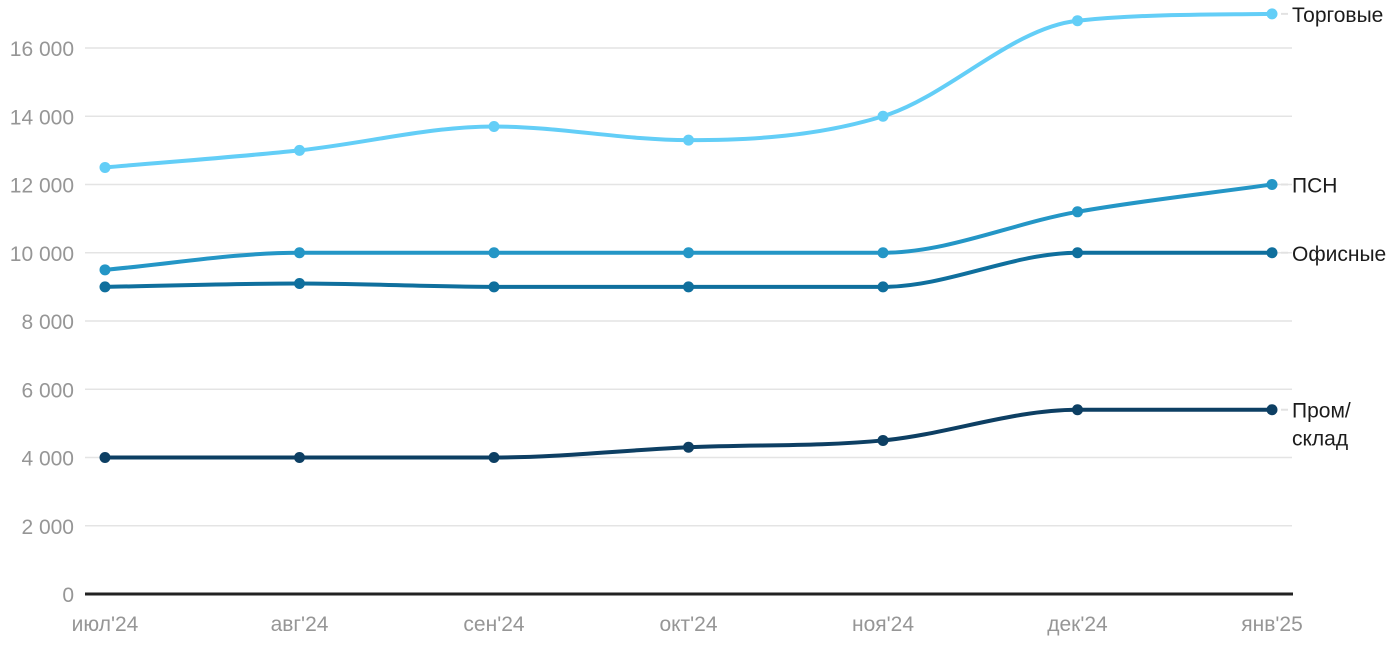 The height and width of the screenshot is (650, 1400). I want to click on y-tick-label-10000: 10 000, so click(42, 254).